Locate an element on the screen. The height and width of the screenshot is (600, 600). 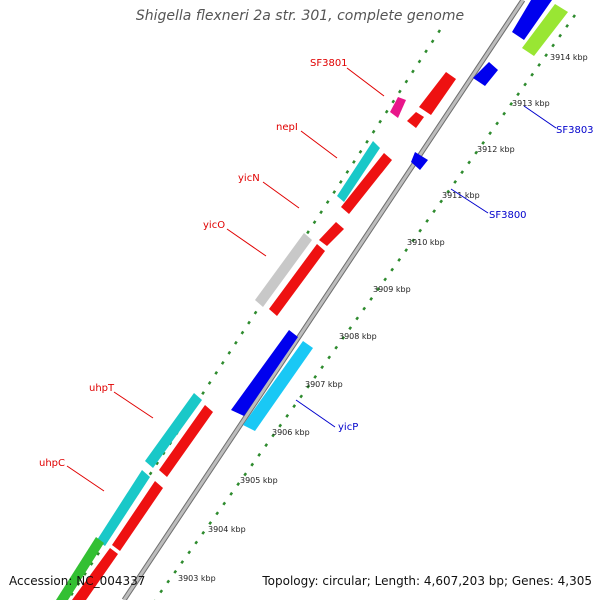
gene-yico-grey is located at coordinates (283, 270).